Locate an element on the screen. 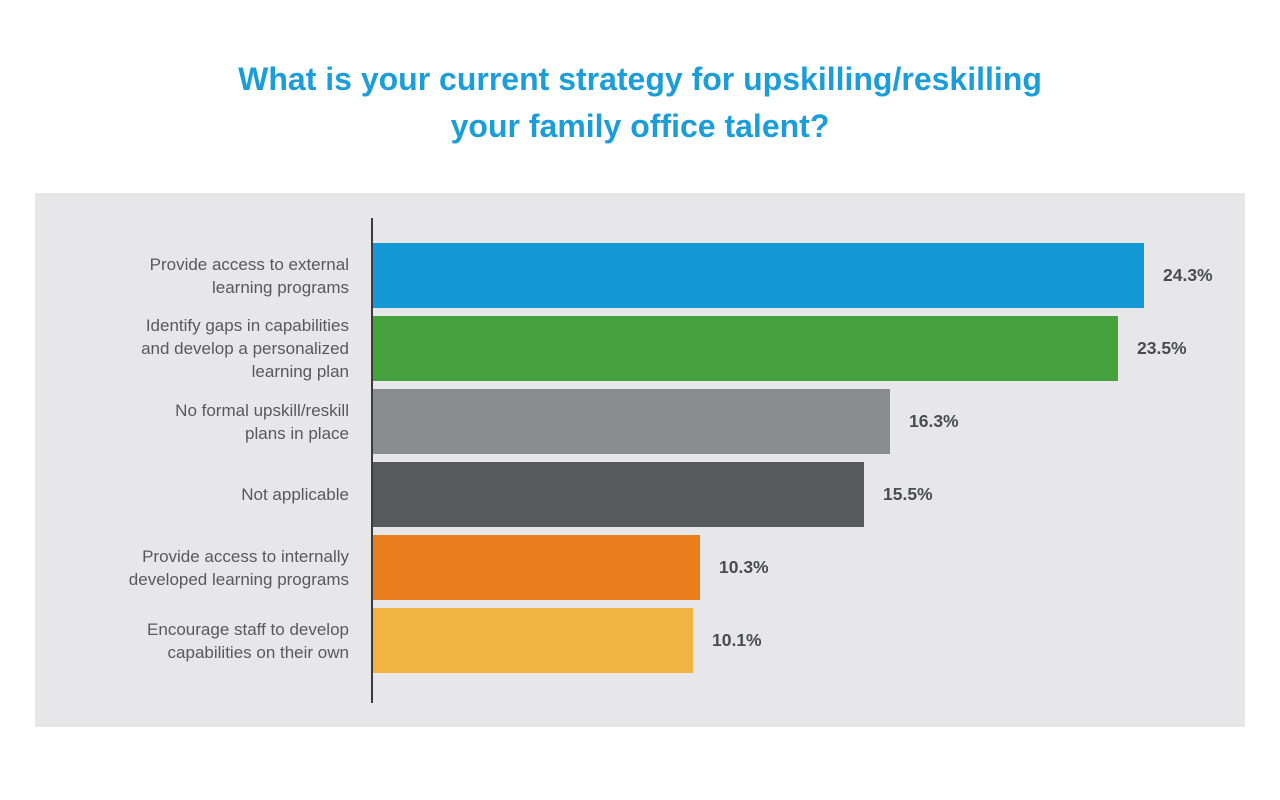 This screenshot has height=800, width=1280. bar-zone: 16.3% is located at coordinates (809, 421).